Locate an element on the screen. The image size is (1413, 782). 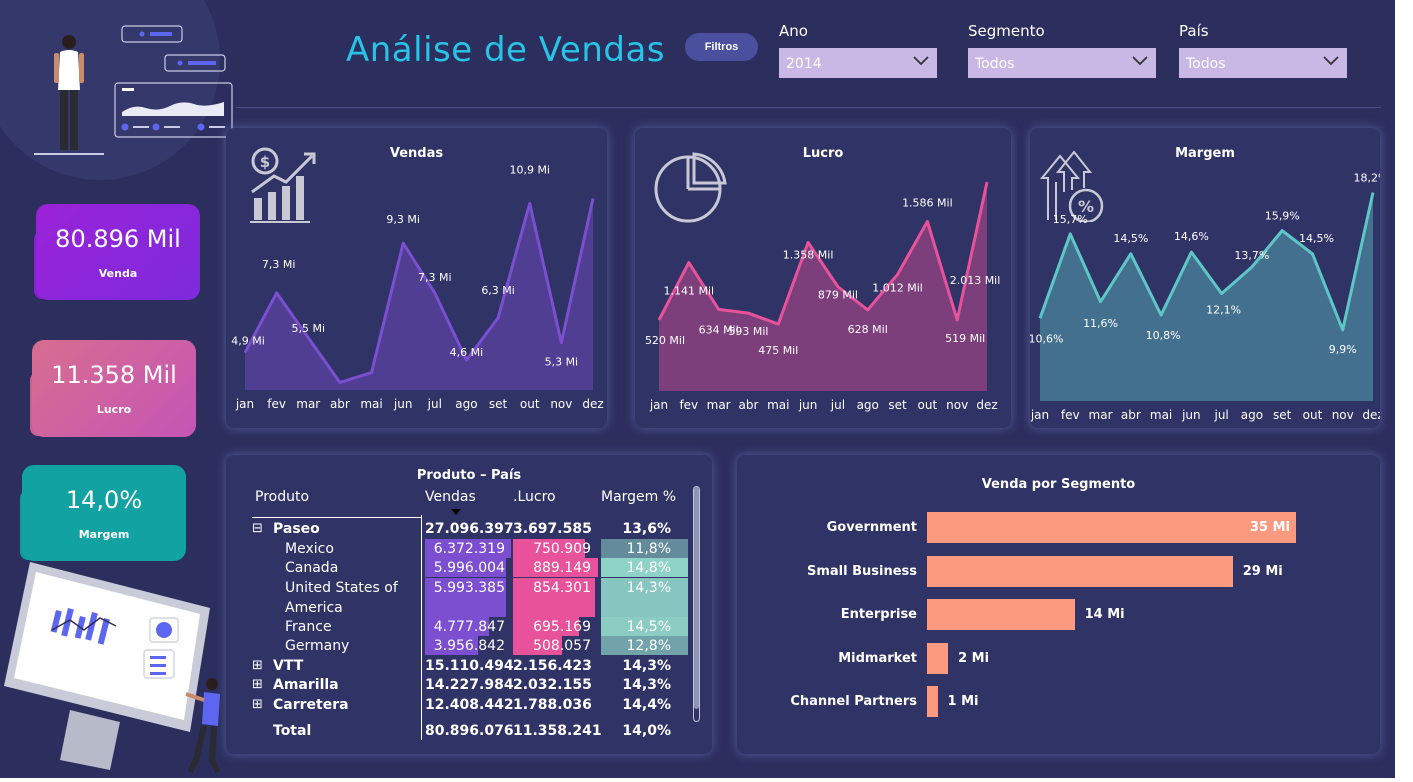
matrix-product-row: ⊞ Amarilla 14.227.984 2.032.155 14,3% is located at coordinates (472, 685).